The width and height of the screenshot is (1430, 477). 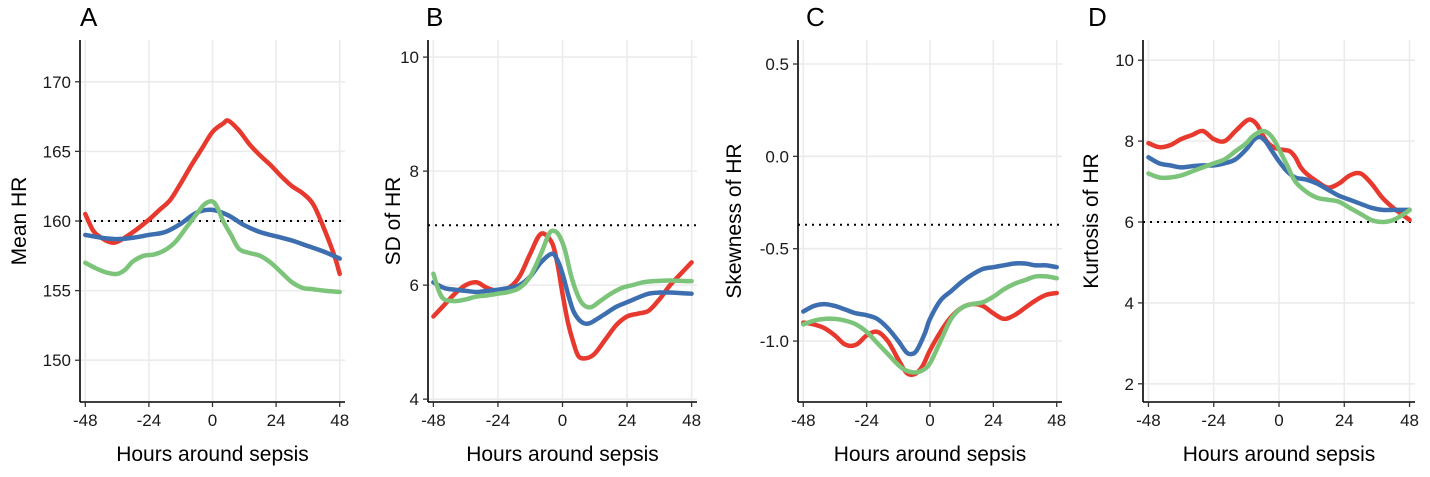 What do you see at coordinates (777, 156) in the screenshot?
I see `y-tick-label: 0.0` at bounding box center [777, 156].